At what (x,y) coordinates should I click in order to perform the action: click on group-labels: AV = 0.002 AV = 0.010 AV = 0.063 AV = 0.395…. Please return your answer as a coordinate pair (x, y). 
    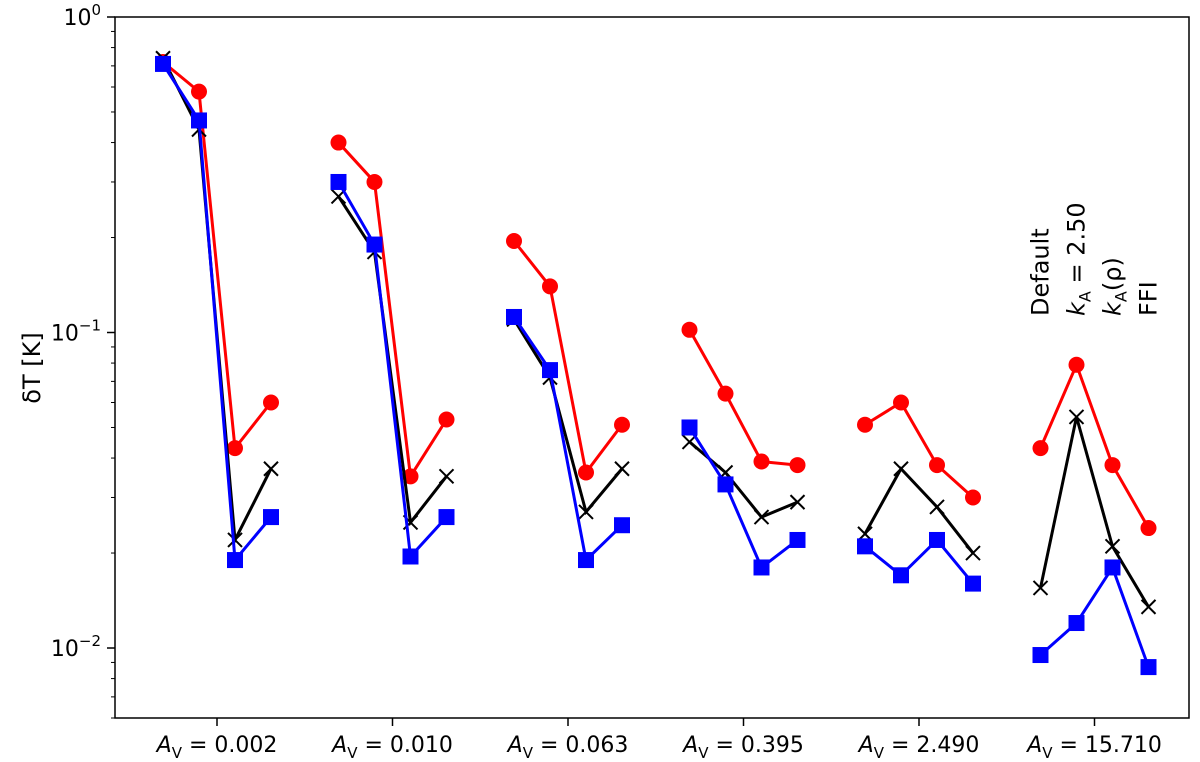
    Looking at the image, I should click on (658, 740).